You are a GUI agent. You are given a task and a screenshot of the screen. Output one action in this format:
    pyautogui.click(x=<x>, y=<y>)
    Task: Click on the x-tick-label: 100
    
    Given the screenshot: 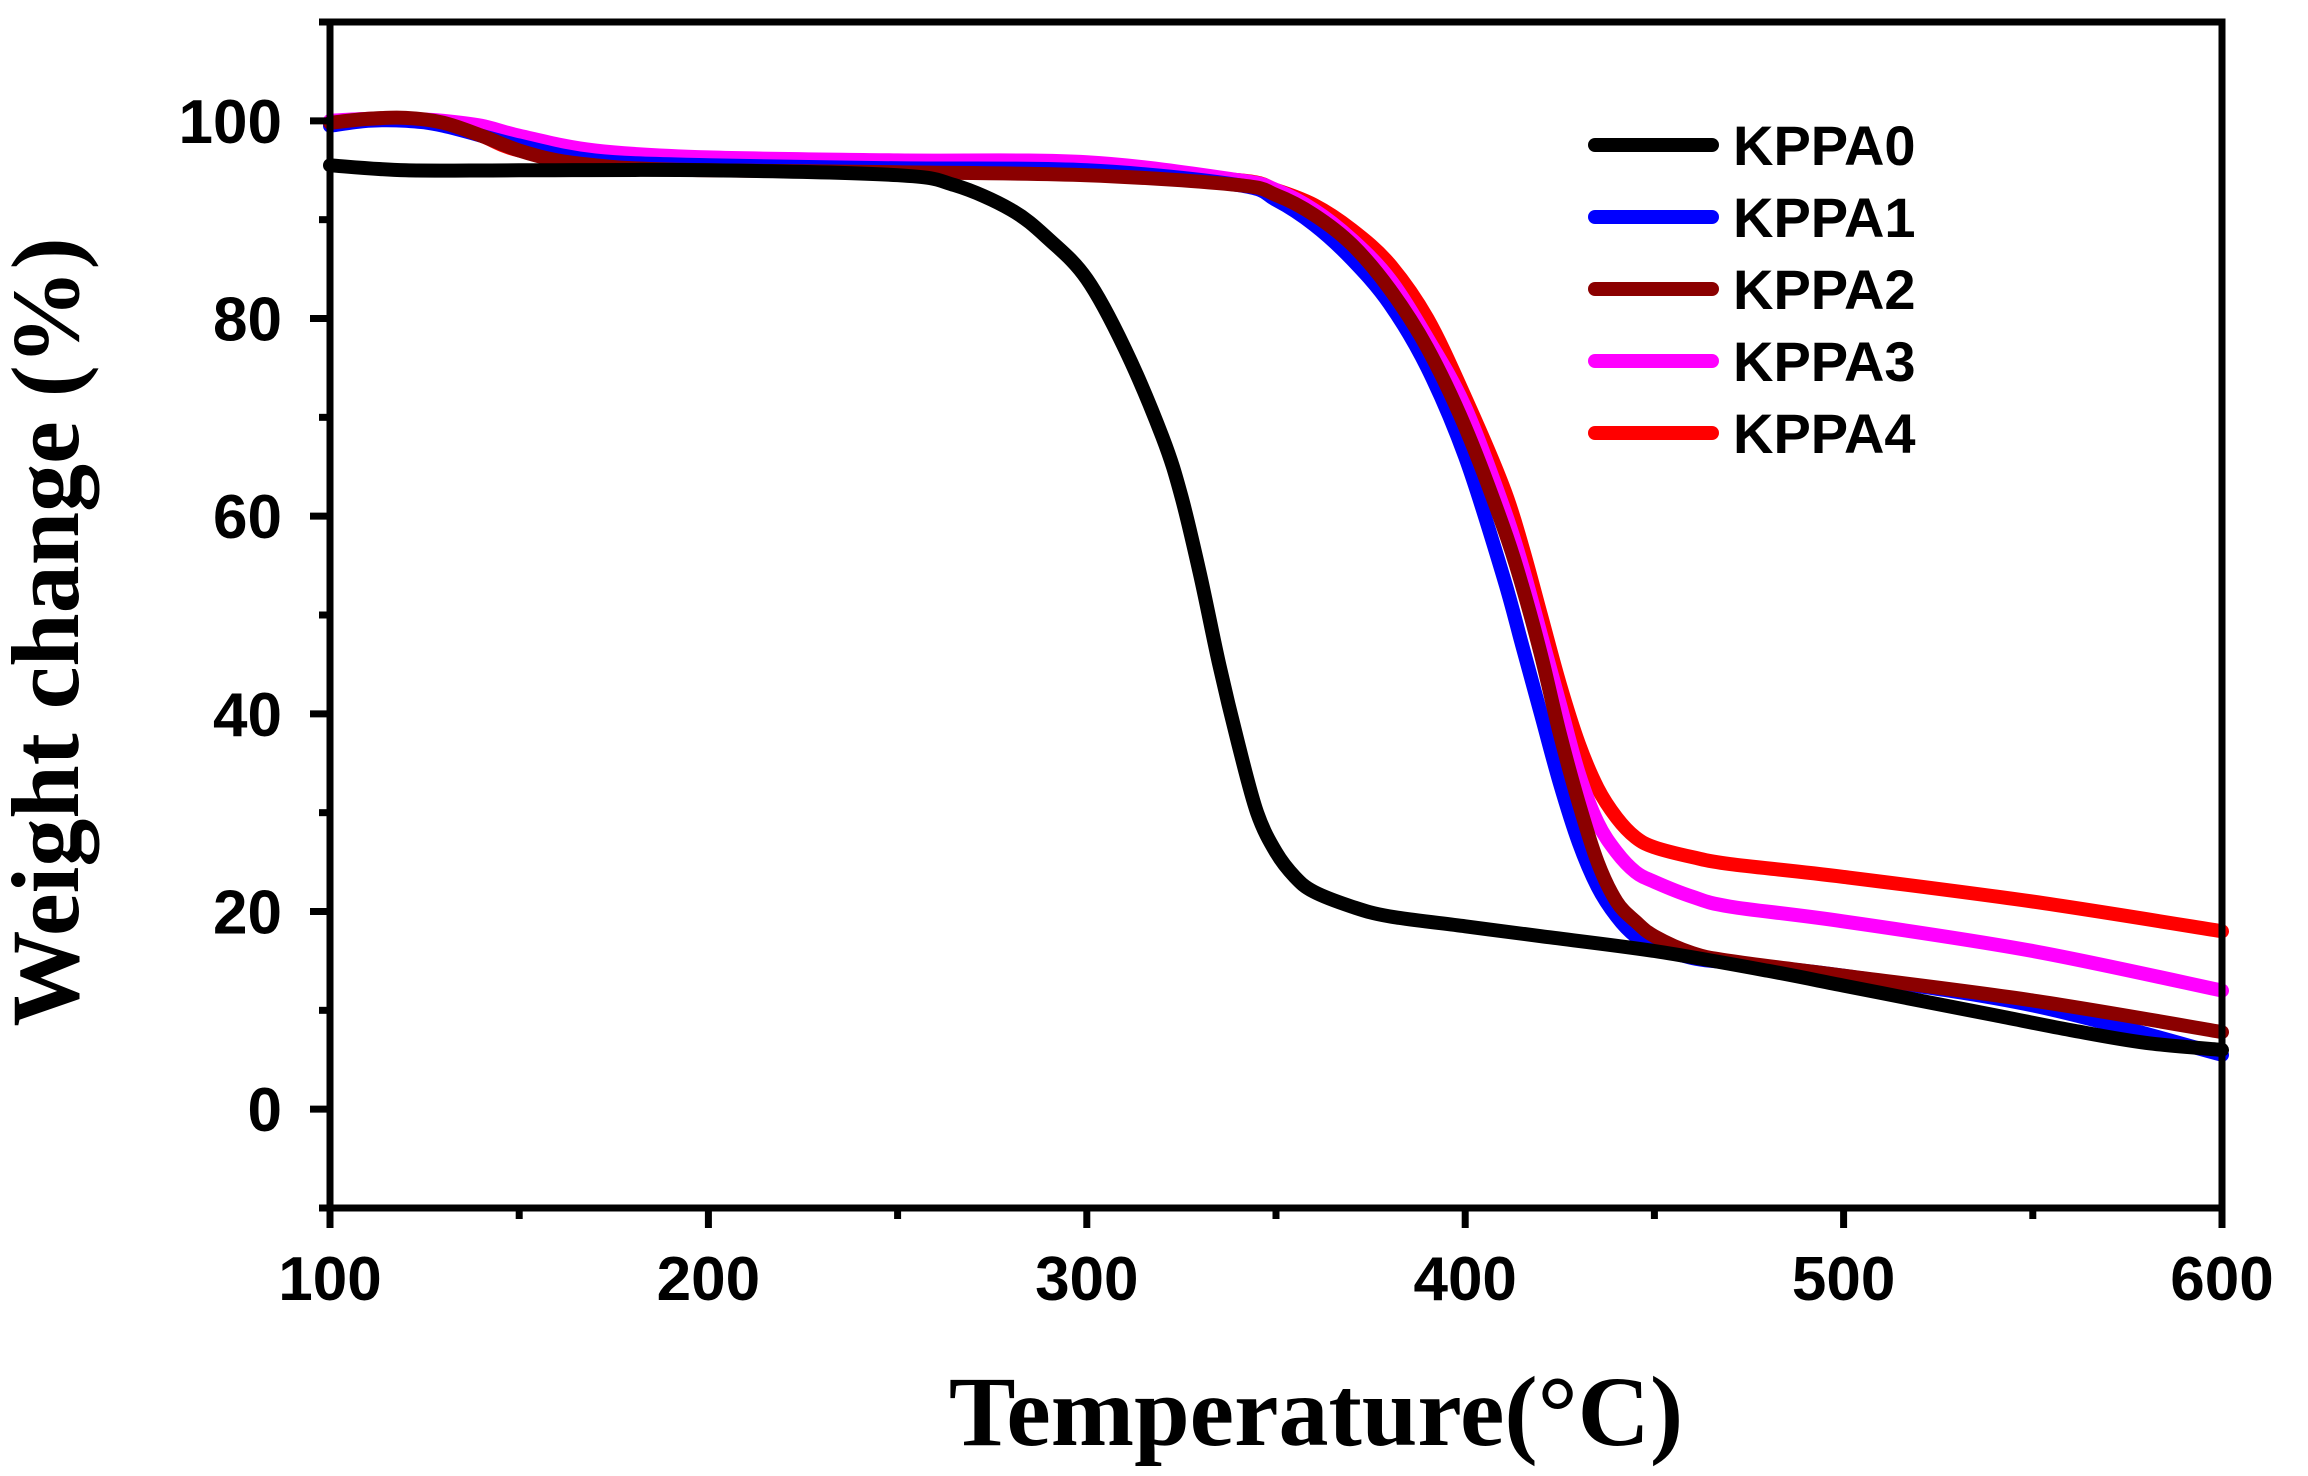 What is the action you would take?
    pyautogui.click(x=329, y=1279)
    